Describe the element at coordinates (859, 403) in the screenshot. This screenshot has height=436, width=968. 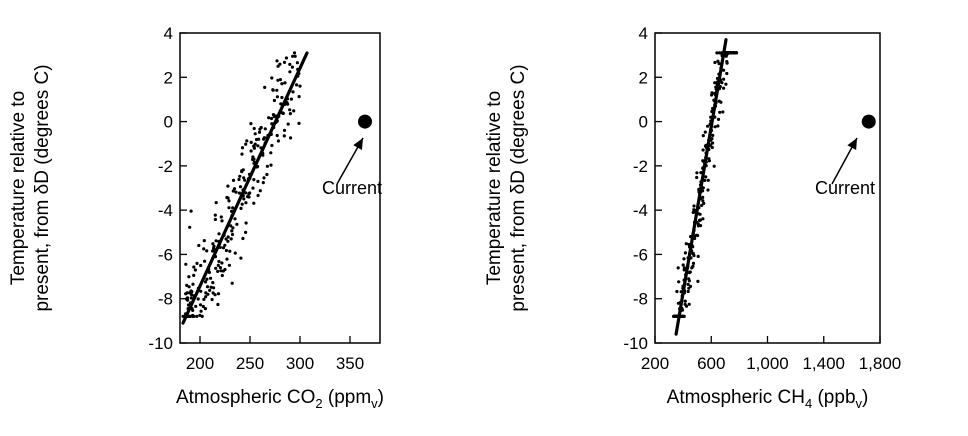
I see `x-axis-label-part: v` at that location.